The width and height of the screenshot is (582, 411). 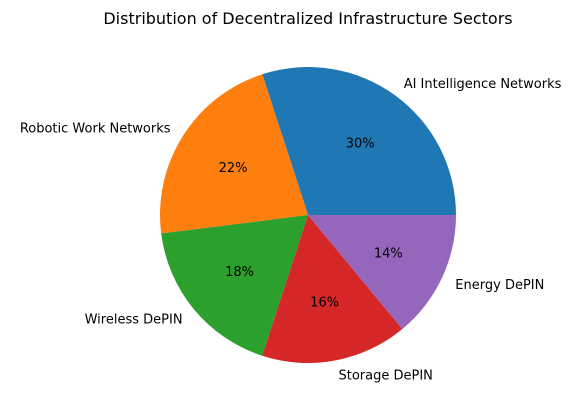 What do you see at coordinates (233, 168) in the screenshot?
I see `slice-percentage-label: 22%` at bounding box center [233, 168].